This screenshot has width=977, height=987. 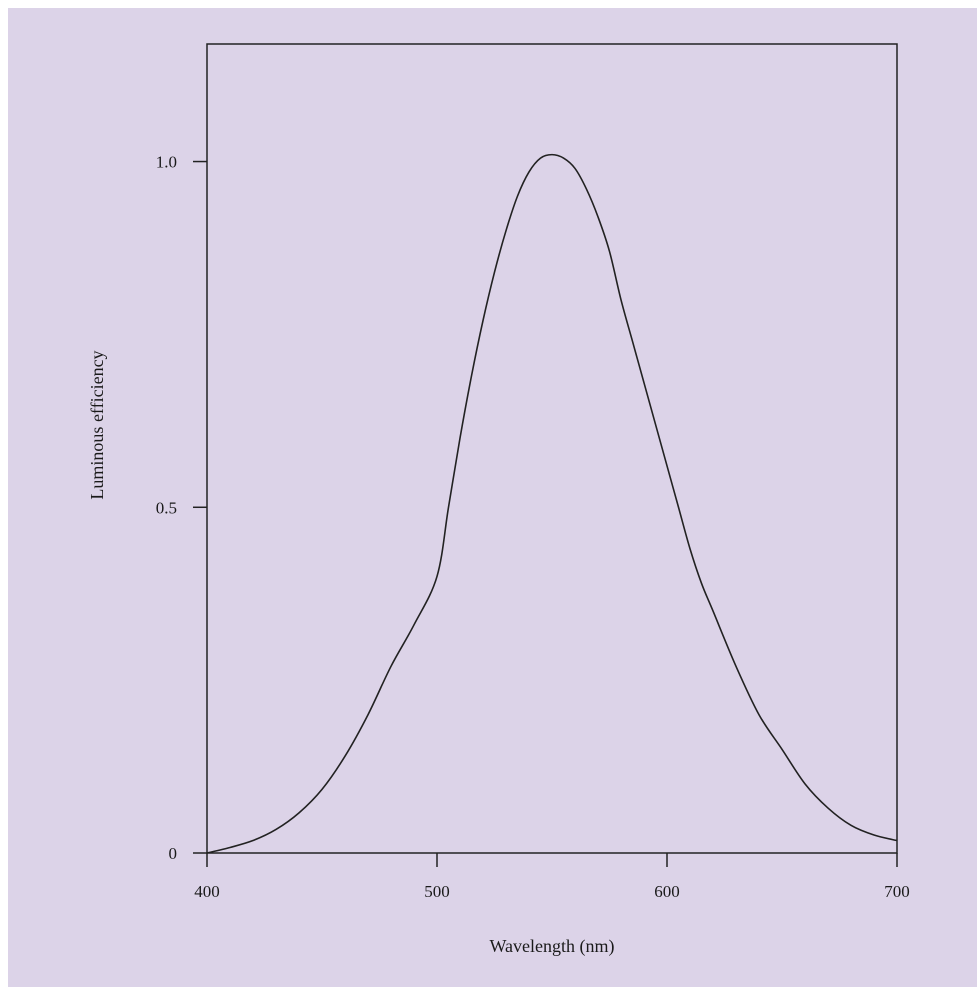 I want to click on x-tick-label: 600, so click(x=667, y=891).